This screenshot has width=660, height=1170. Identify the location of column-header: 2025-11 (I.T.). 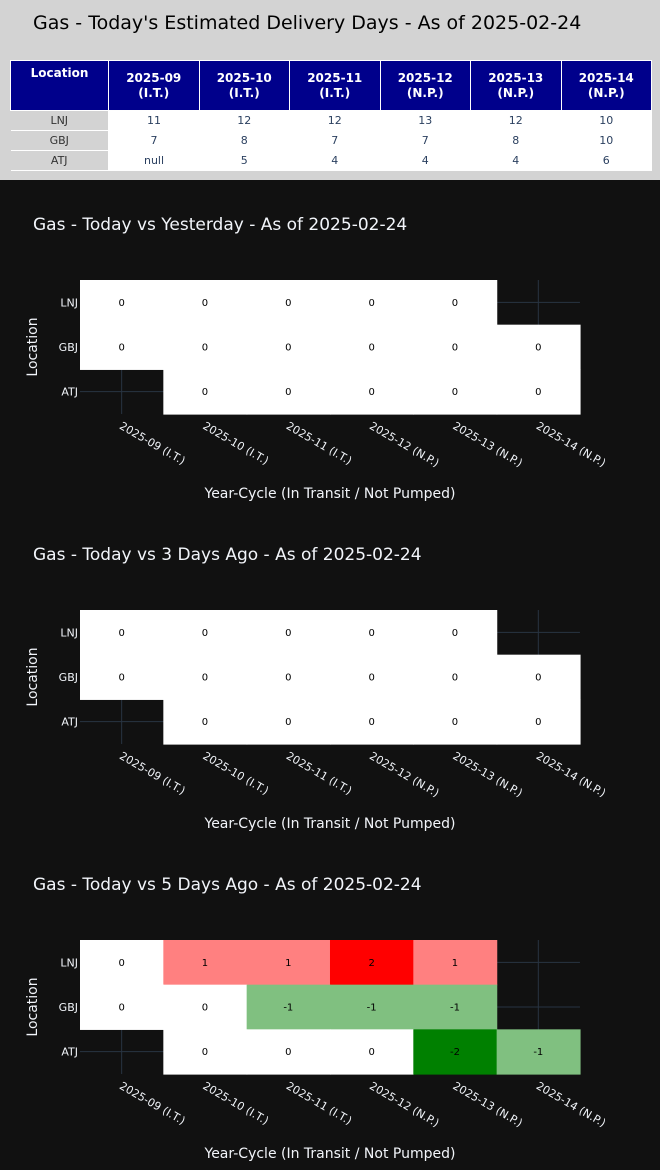
(335, 85).